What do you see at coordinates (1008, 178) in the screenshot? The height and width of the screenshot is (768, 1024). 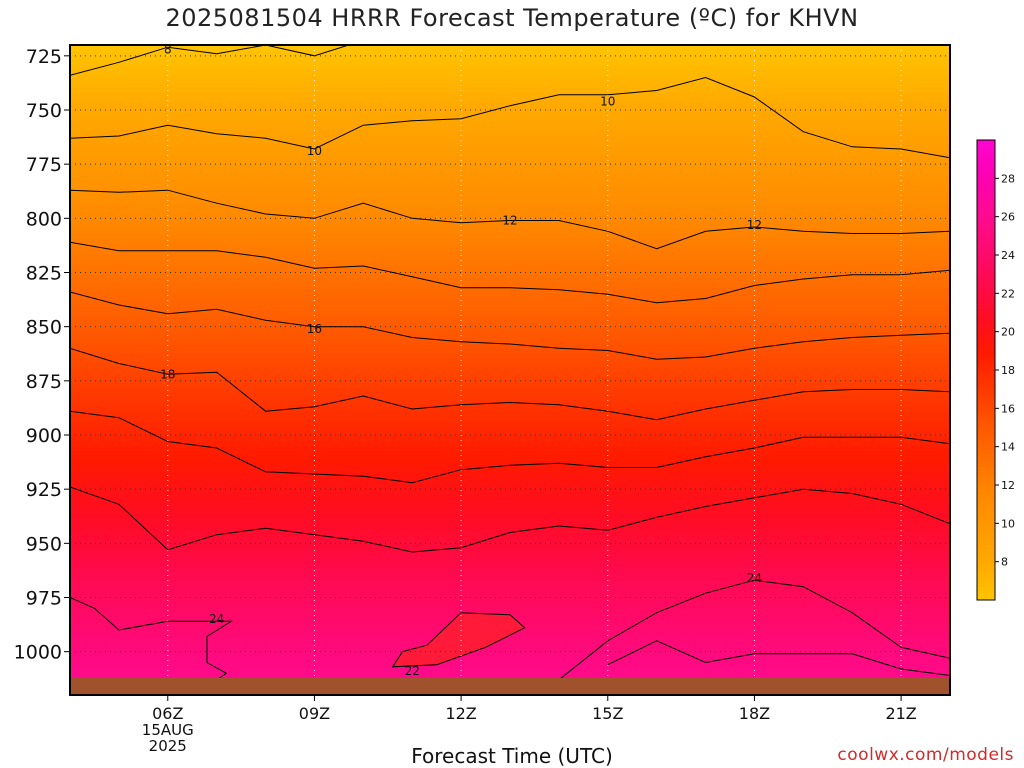 I see `colorbar-tick-label: 28` at bounding box center [1008, 178].